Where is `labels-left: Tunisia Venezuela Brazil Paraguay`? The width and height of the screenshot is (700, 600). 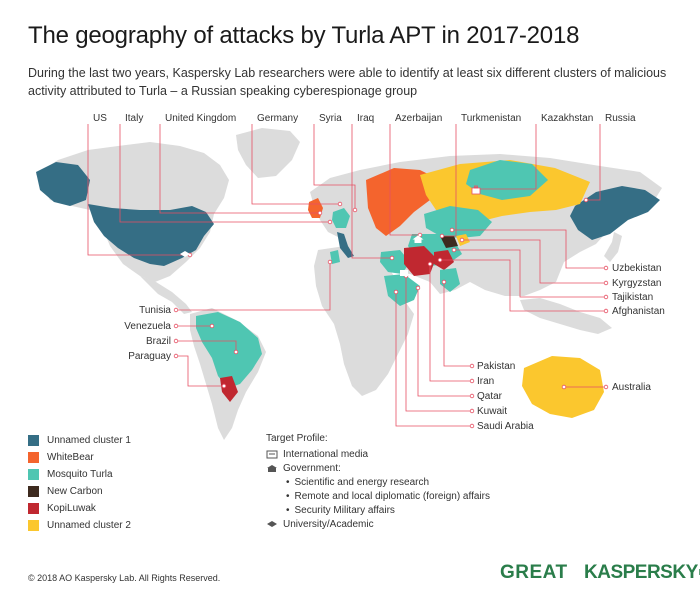
labels-left: Tunisia Venezuela Brazil Paraguay is located at coordinates (147, 333).